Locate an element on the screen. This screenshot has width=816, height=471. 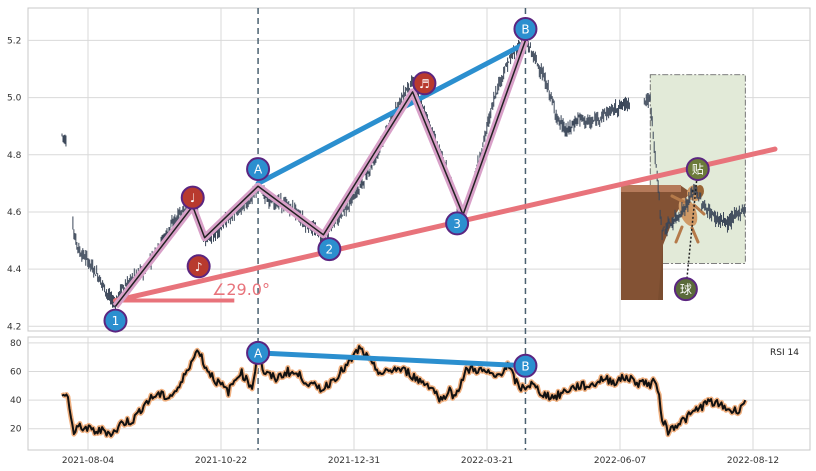
rsi-y-tick: 80 is located at coordinates (16, 344).